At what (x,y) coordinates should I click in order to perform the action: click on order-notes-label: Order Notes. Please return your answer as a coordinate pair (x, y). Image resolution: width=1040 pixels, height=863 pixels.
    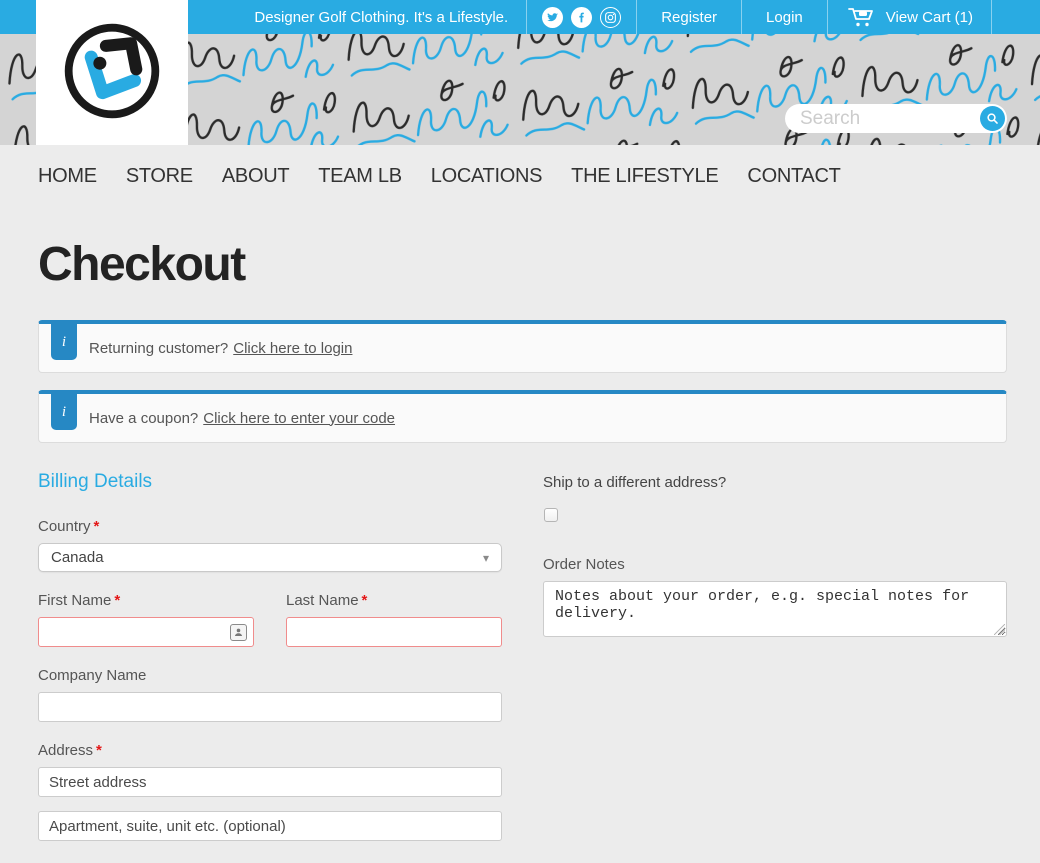
    Looking at the image, I should click on (584, 564).